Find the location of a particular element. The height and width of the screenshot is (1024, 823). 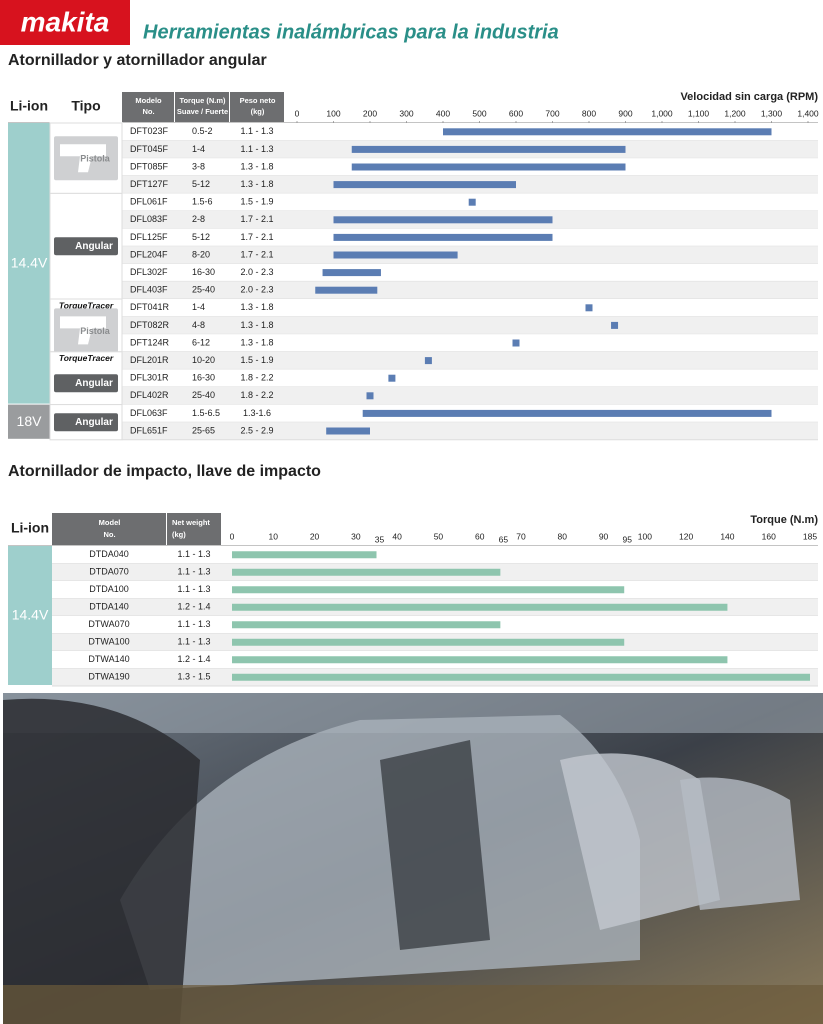

x-tick-label: 185 is located at coordinates (810, 536).